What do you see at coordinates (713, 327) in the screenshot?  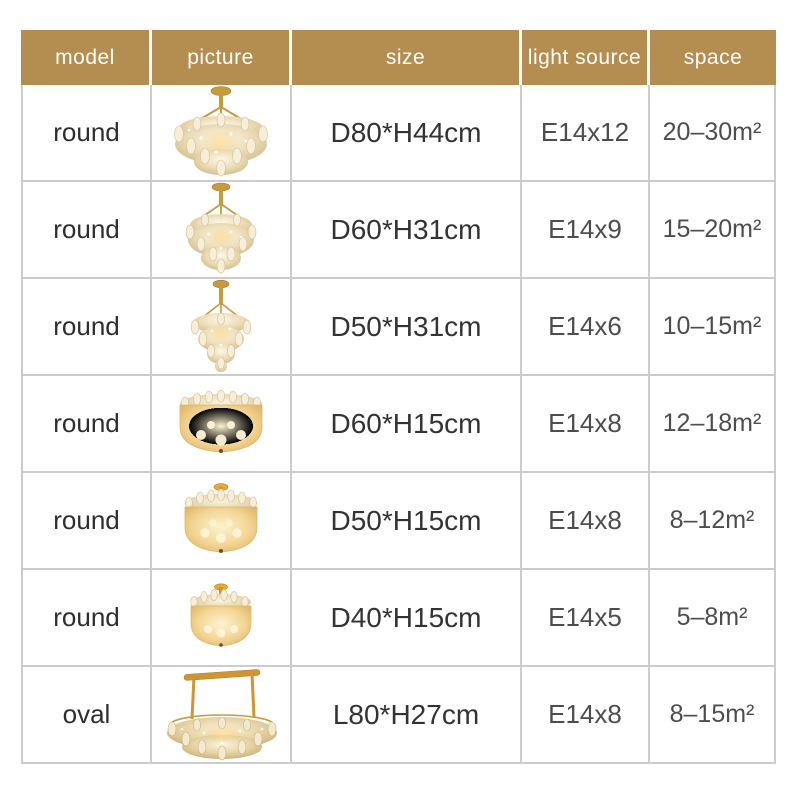 I see `space-value: 10–15m²` at bounding box center [713, 327].